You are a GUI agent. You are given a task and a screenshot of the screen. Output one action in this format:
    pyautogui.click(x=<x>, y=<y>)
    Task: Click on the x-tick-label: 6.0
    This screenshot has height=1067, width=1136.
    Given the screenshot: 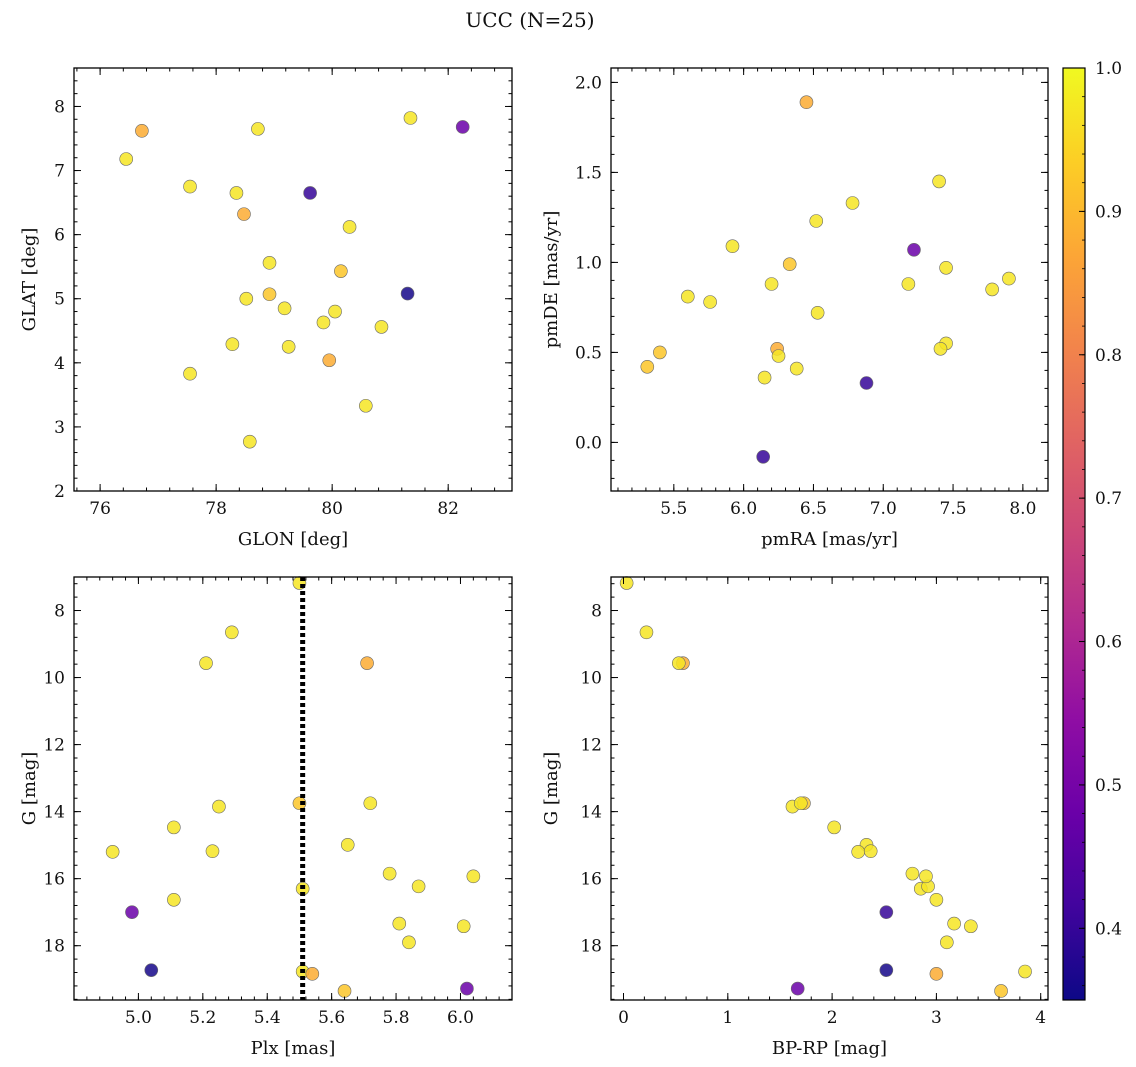 What is the action you would take?
    pyautogui.click(x=460, y=1018)
    